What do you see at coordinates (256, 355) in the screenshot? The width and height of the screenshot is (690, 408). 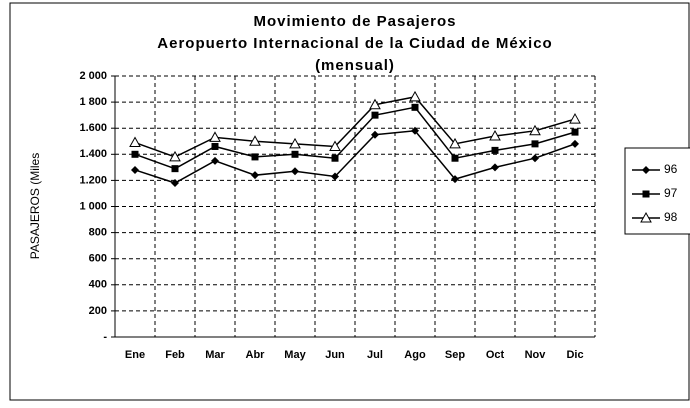 I see `x-tick-label: Abr` at bounding box center [256, 355].